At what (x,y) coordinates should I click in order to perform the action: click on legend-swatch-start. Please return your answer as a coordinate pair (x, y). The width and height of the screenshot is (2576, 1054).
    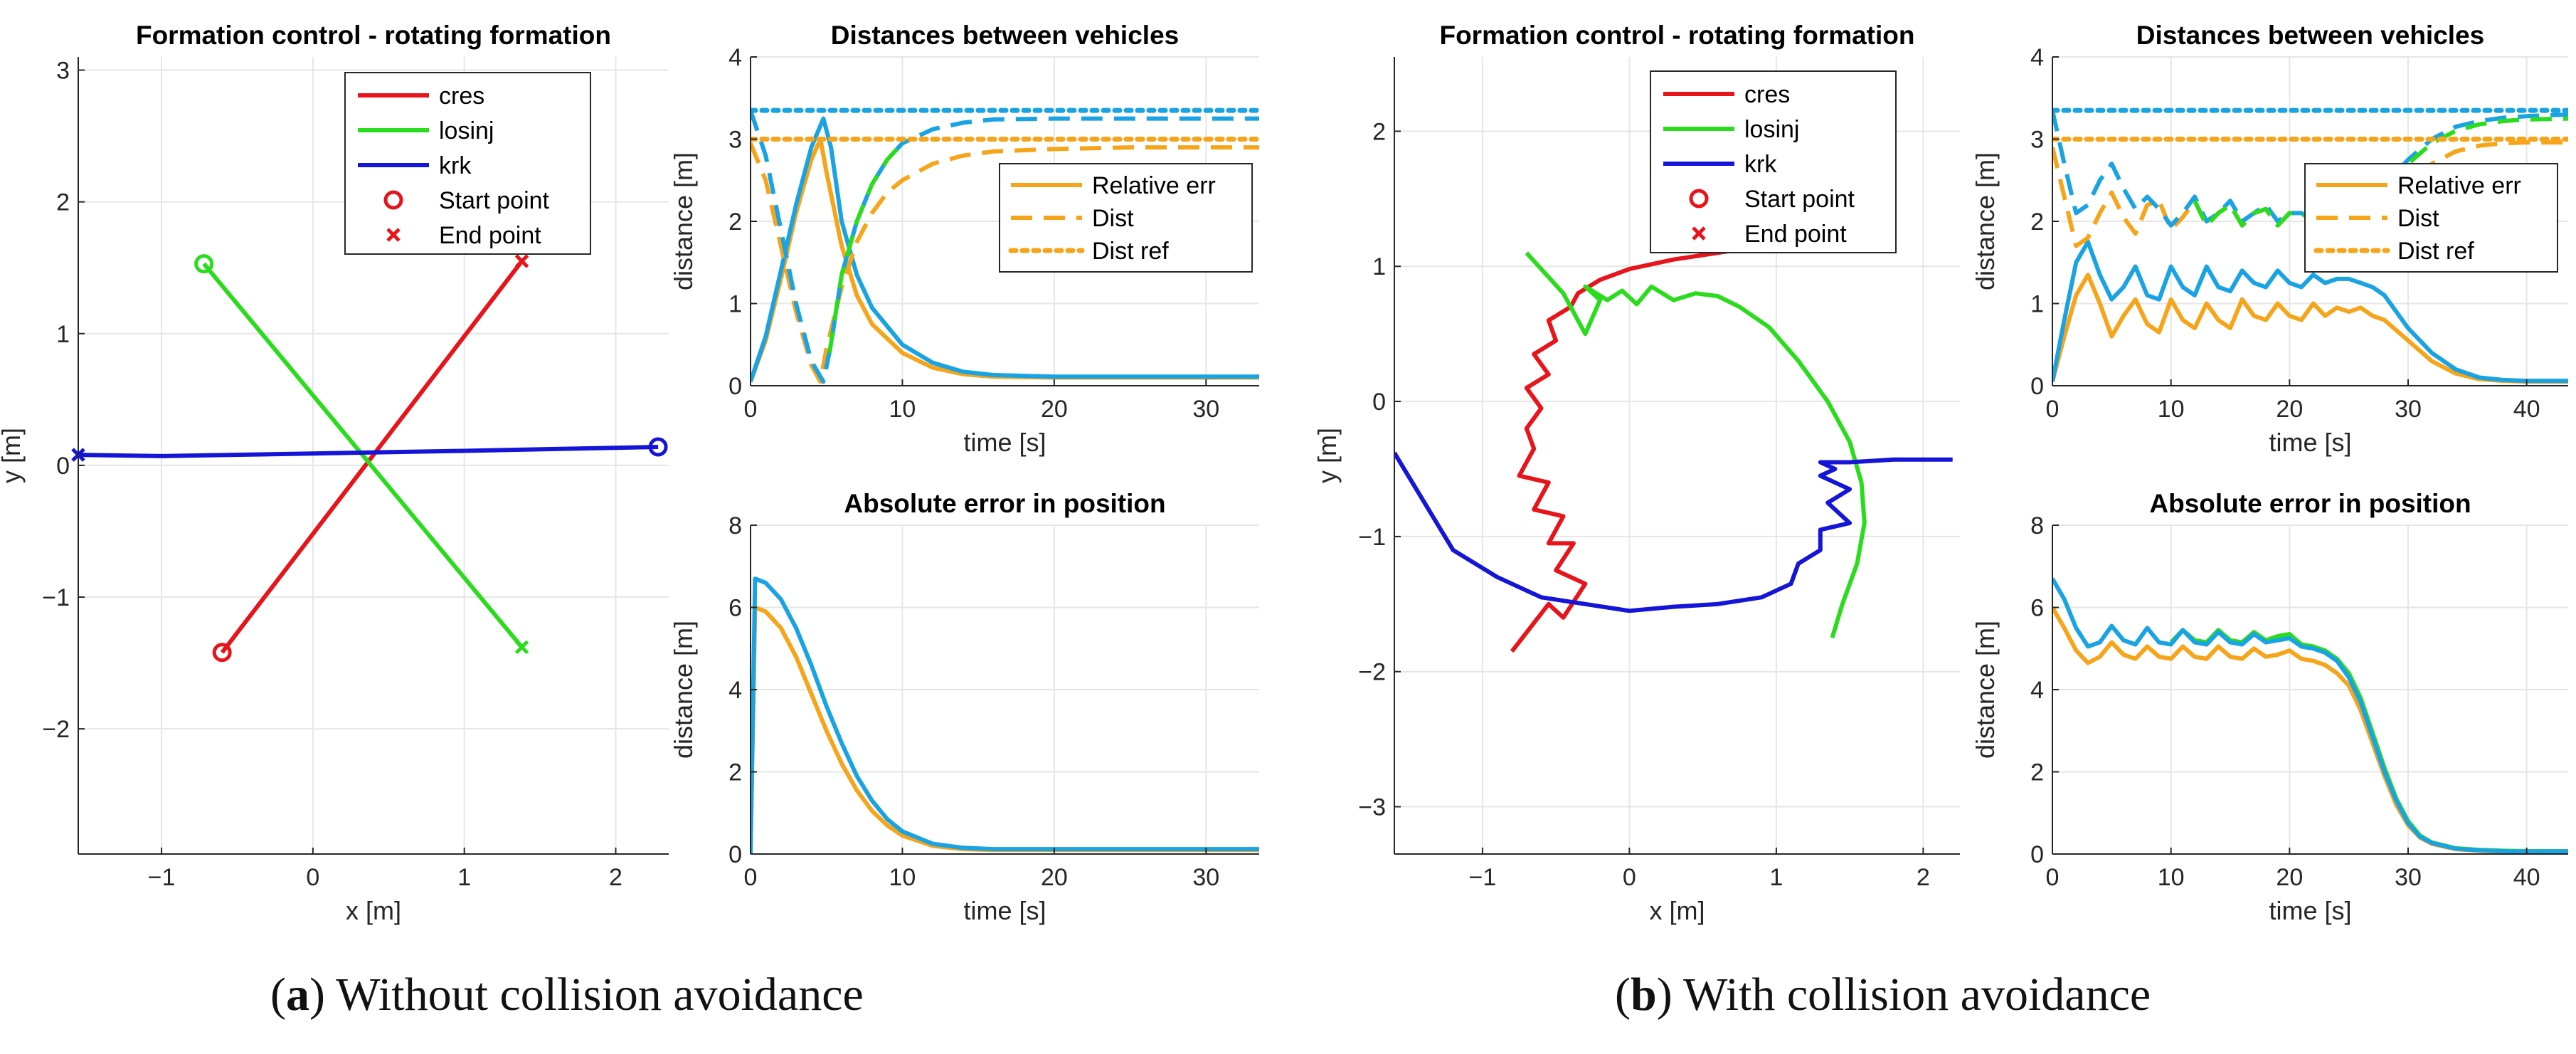
    Looking at the image, I should click on (1699, 199).